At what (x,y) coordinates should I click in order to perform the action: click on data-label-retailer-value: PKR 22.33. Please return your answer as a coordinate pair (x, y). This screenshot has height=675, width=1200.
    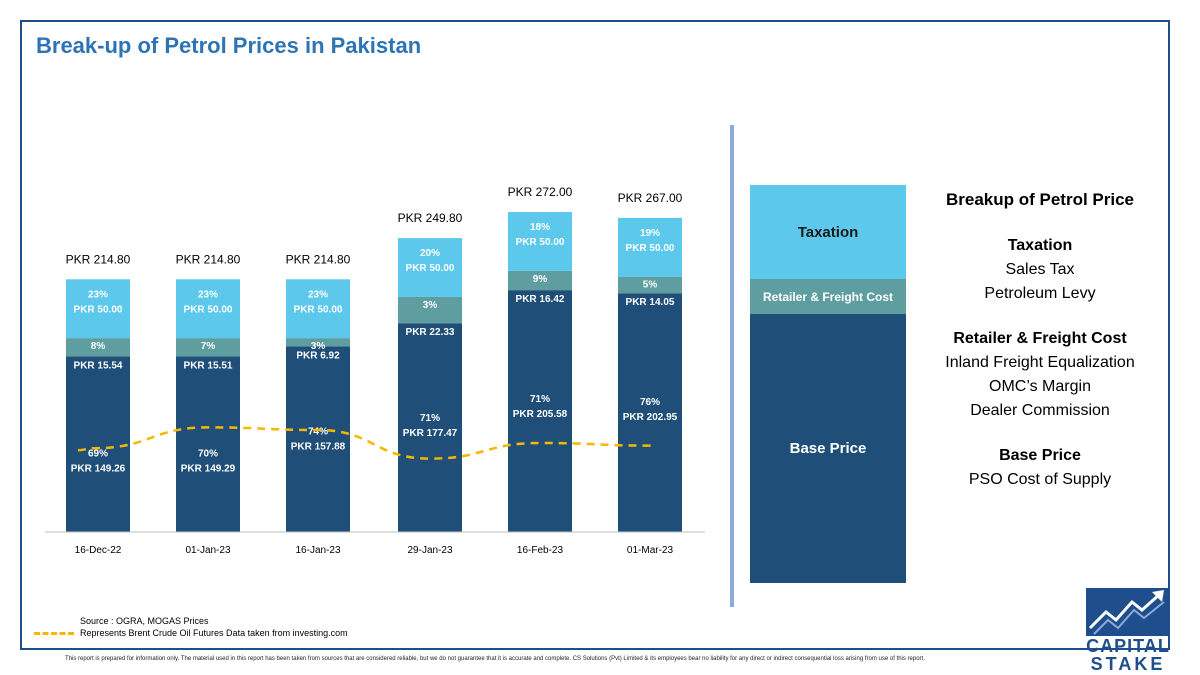
    Looking at the image, I should click on (430, 332).